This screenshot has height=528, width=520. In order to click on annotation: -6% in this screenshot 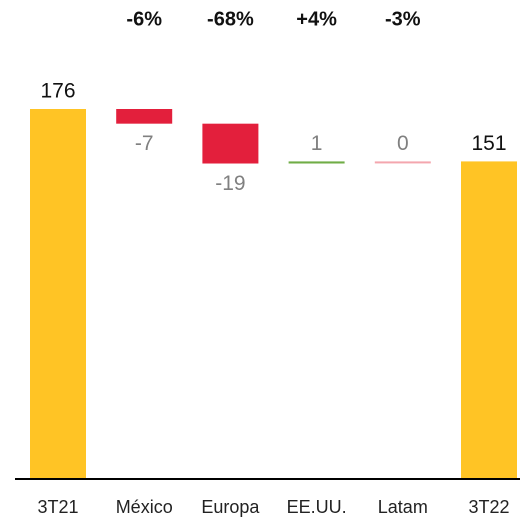, I will do `click(144, 19)`.